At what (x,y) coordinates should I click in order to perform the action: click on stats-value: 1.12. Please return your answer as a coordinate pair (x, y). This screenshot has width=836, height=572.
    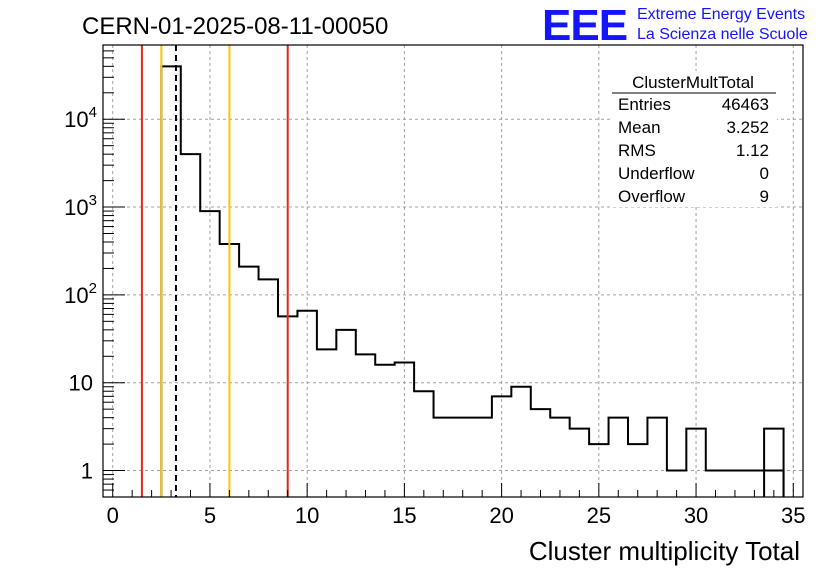
    Looking at the image, I should click on (752, 150).